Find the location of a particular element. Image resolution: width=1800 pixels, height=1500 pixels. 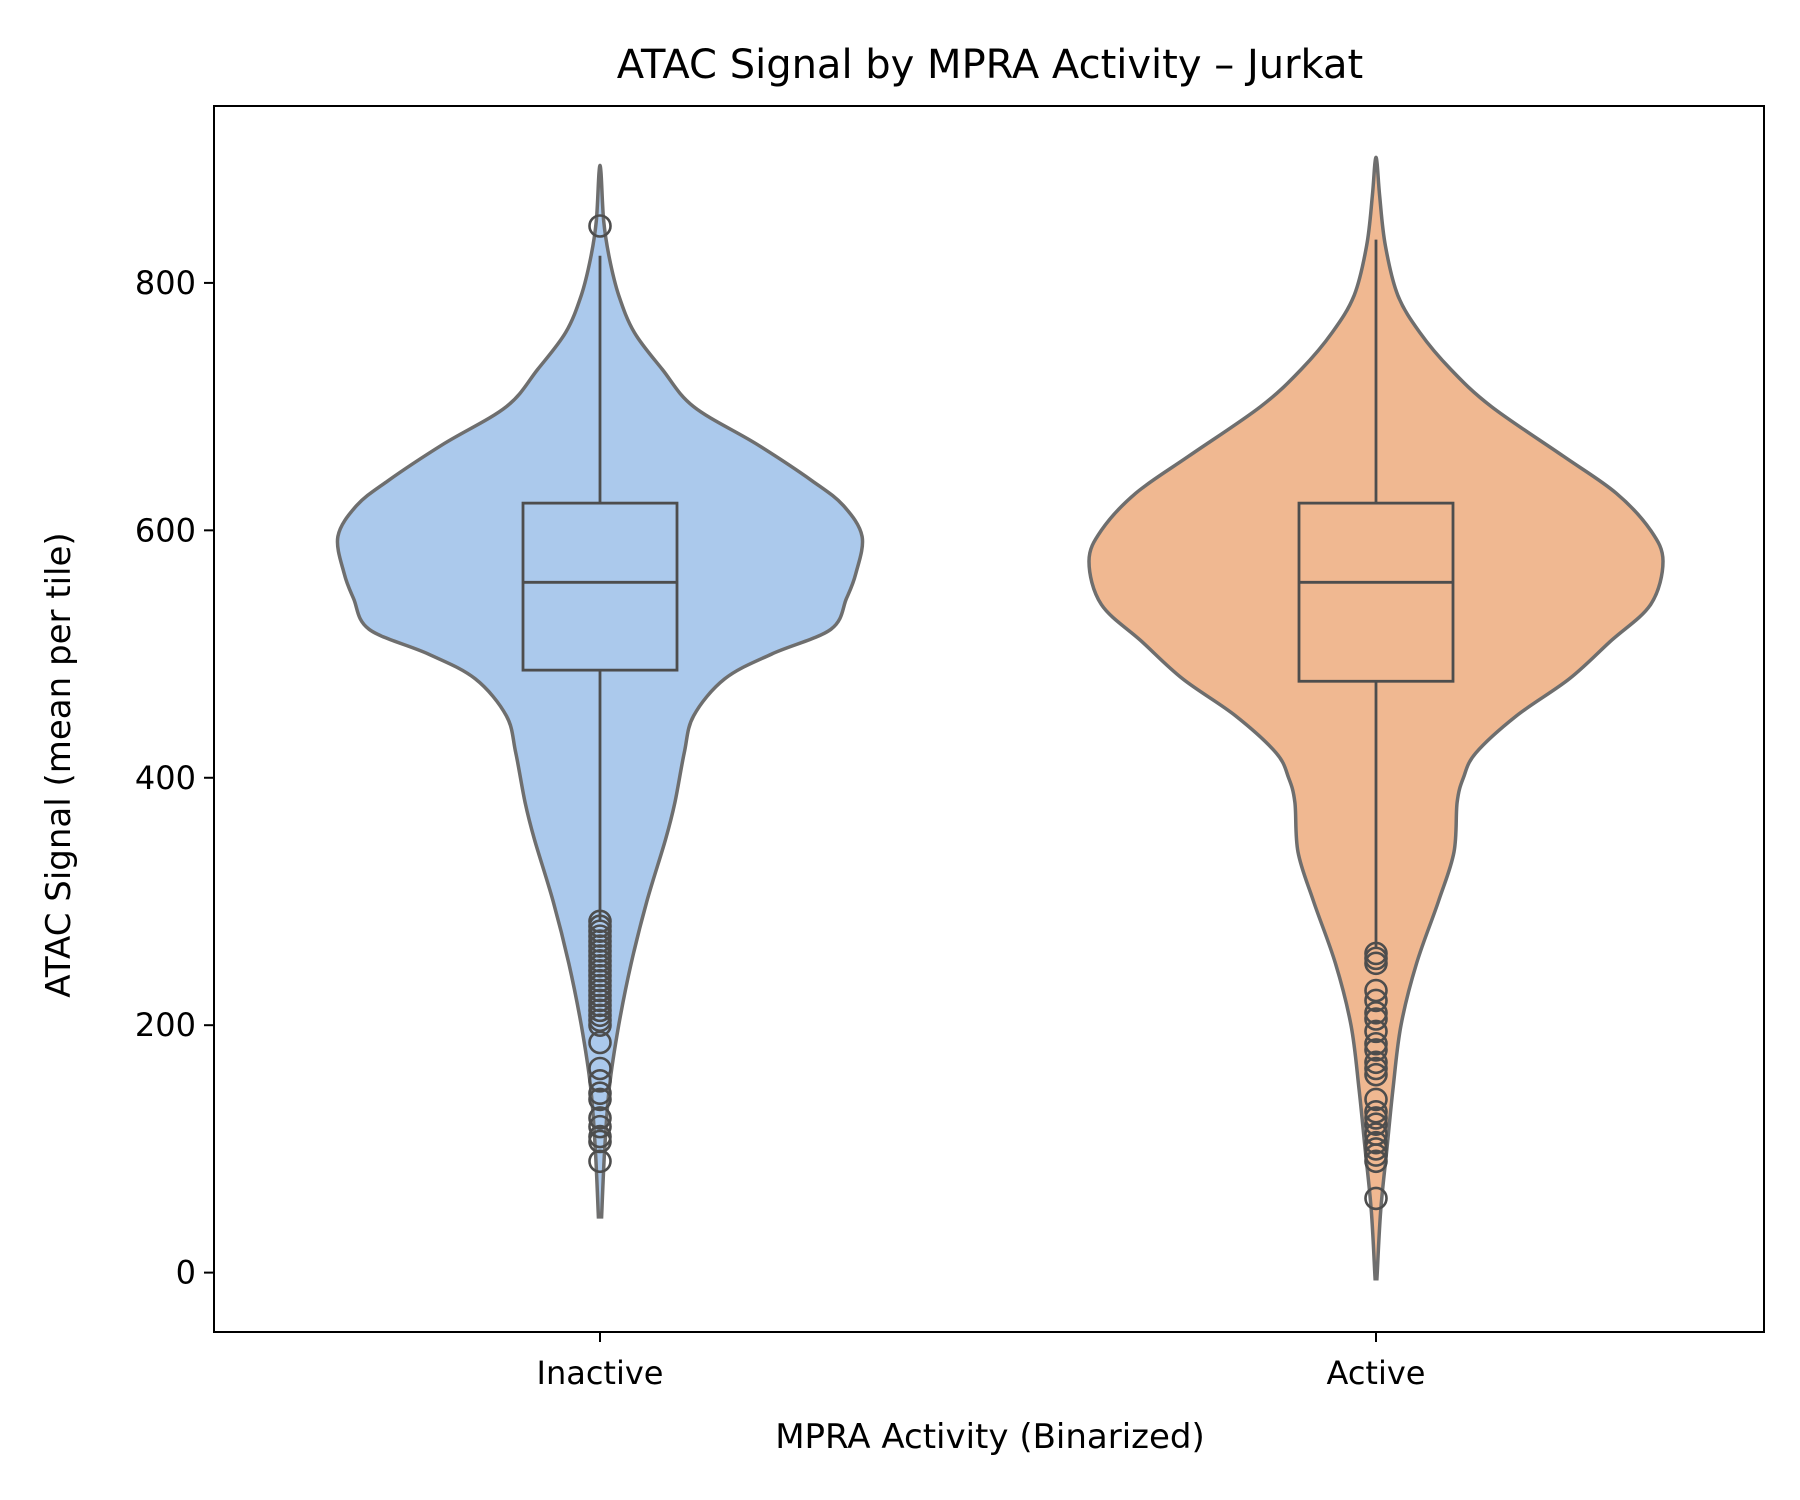

x-tick-label: Active is located at coordinates (1376, 1373).